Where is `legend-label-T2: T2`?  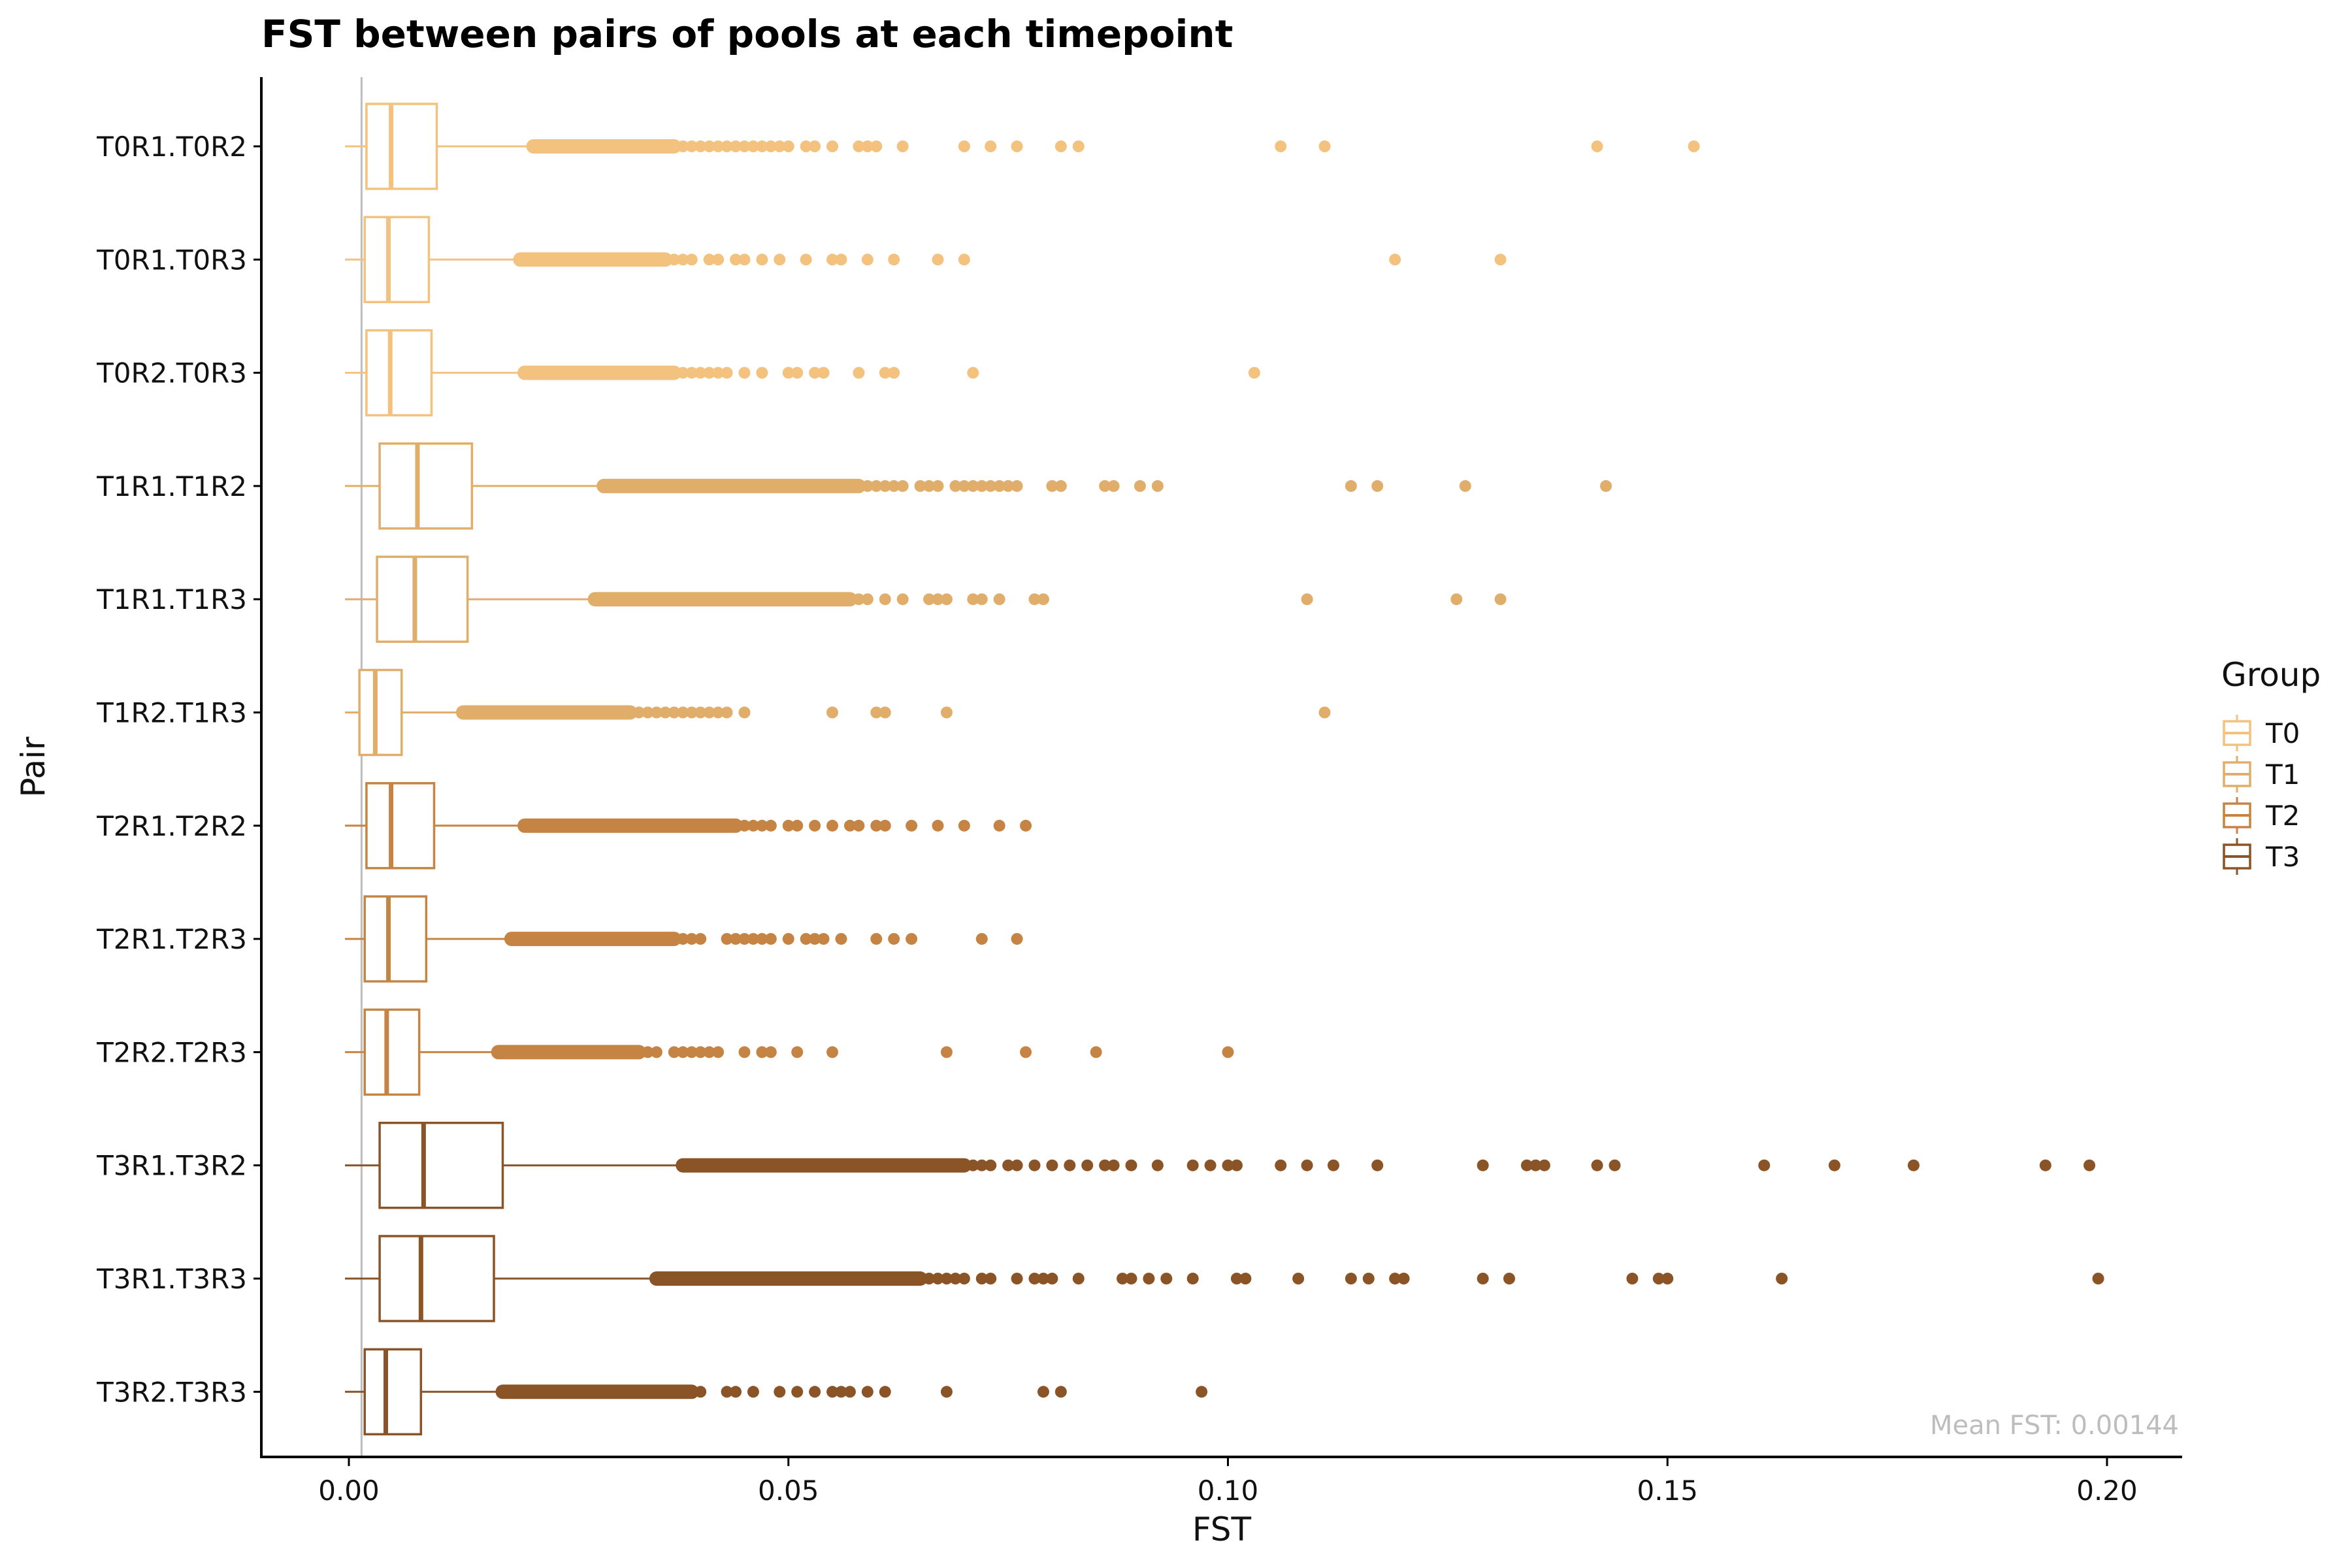
legend-label-T2: T2 is located at coordinates (2282, 816).